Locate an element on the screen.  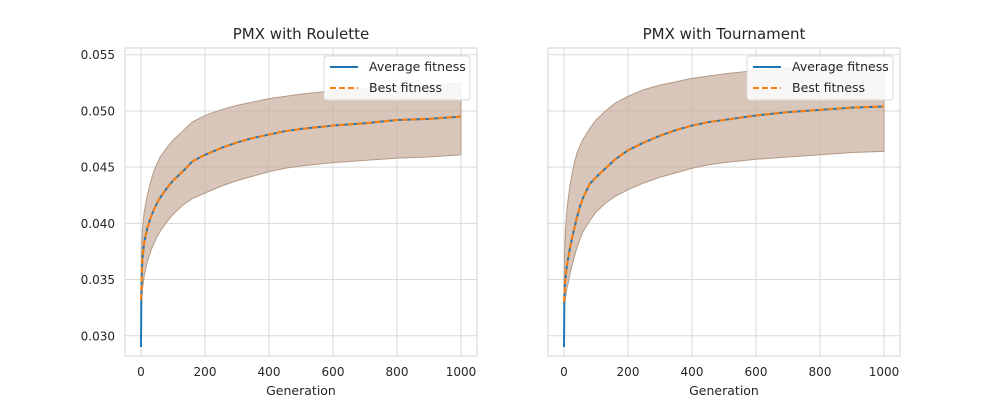
tournament-x-tick-label: 600 is located at coordinates (756, 372).